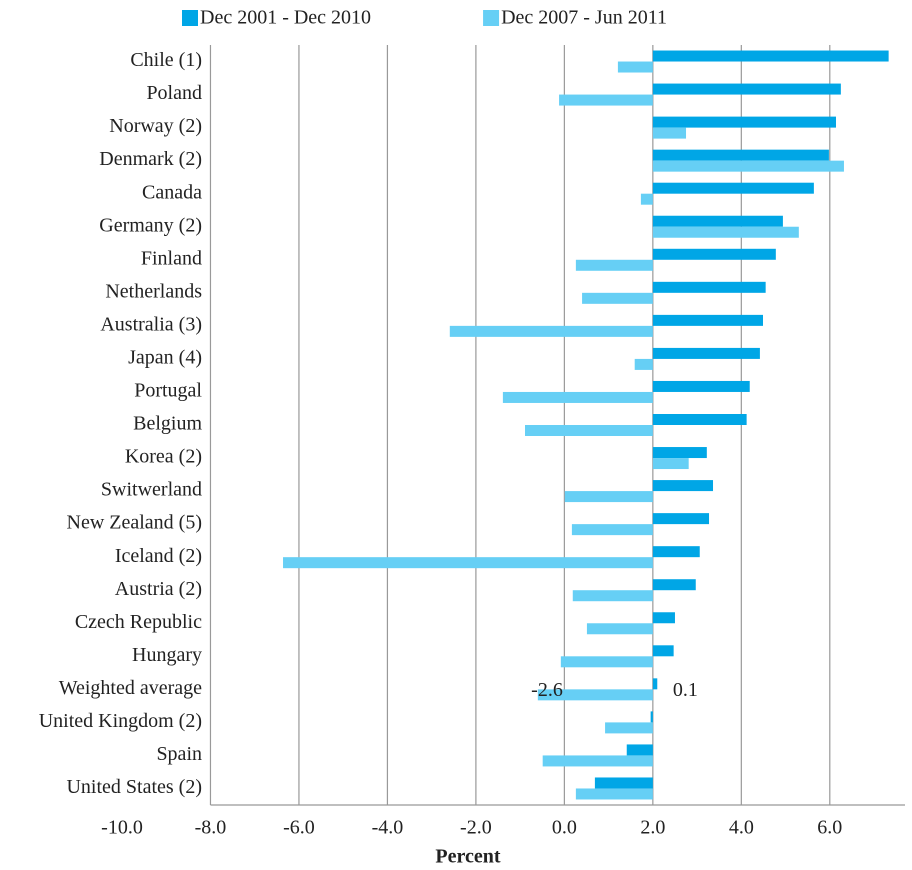  Describe the element at coordinates (167, 655) in the screenshot. I see `y-tick-label: Hungary` at that location.